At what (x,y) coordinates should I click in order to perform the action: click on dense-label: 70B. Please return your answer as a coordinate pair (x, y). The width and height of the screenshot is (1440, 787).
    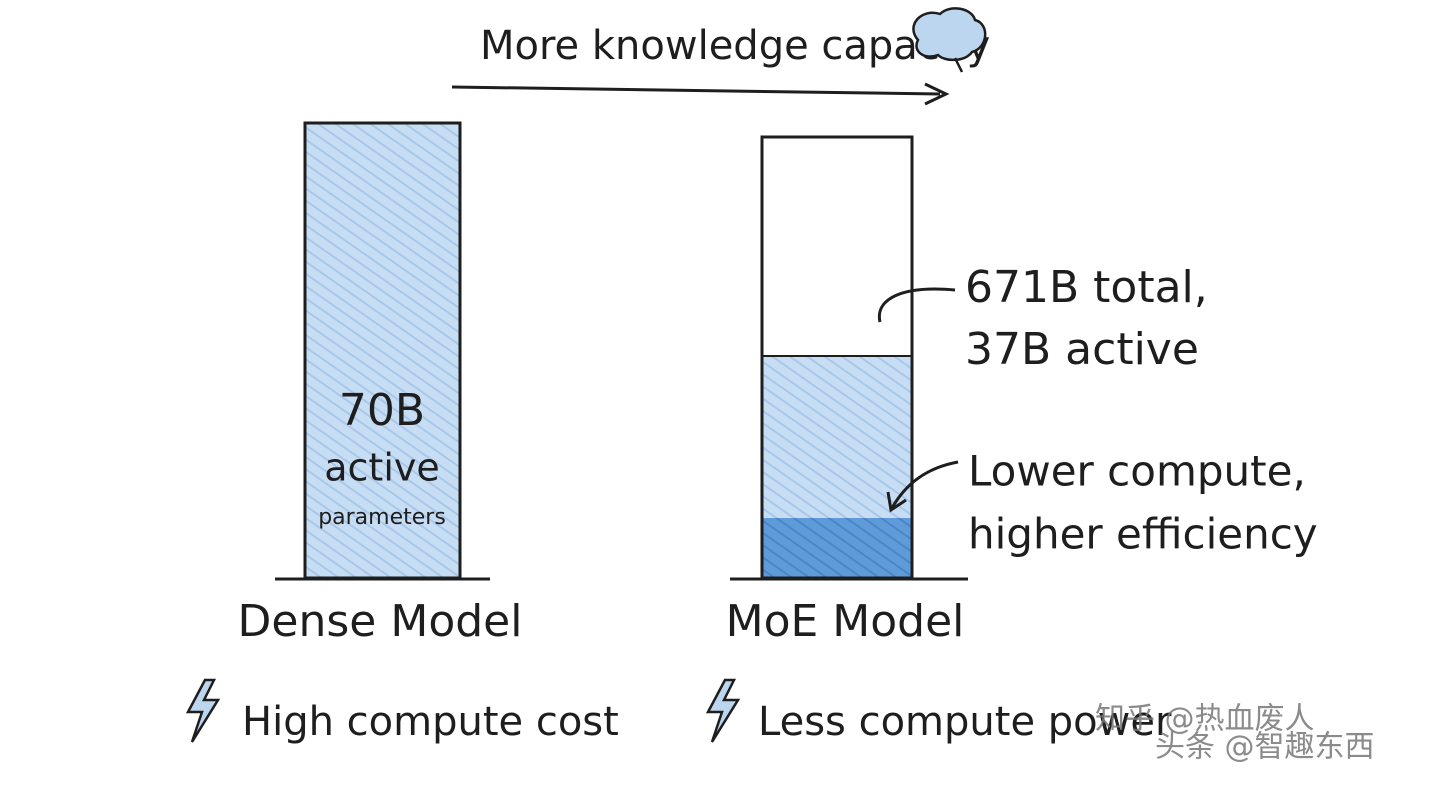
    Looking at the image, I should click on (382, 410).